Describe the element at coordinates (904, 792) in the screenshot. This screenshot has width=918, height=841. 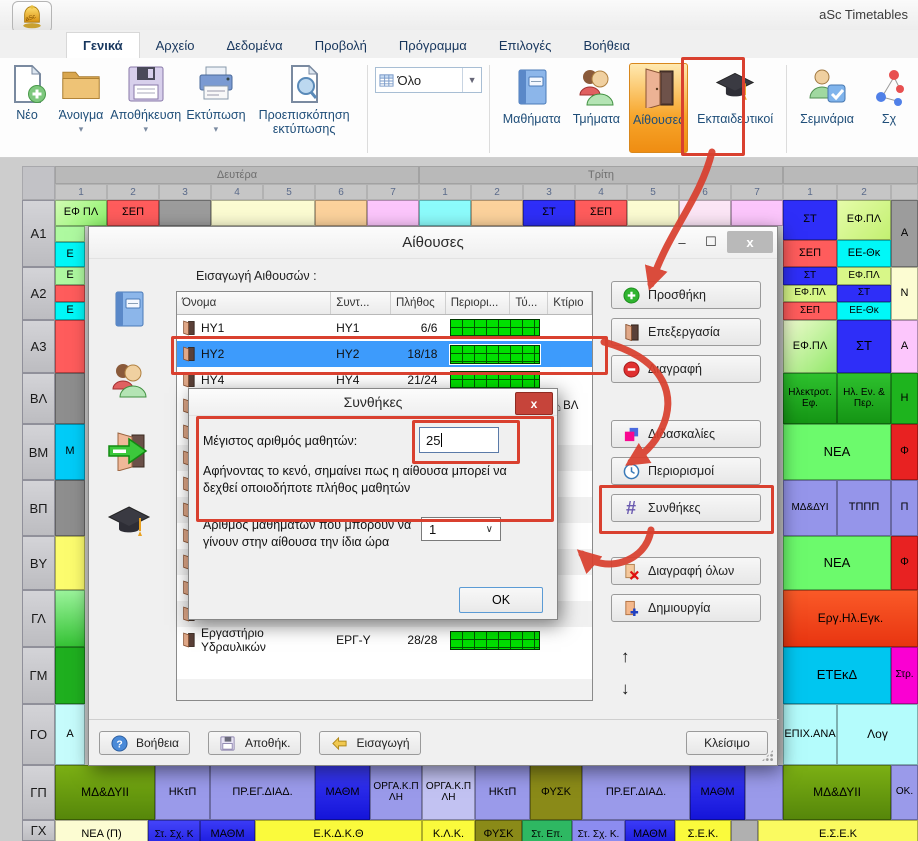
I see `timetable-cell: ΟΚ.` at that location.